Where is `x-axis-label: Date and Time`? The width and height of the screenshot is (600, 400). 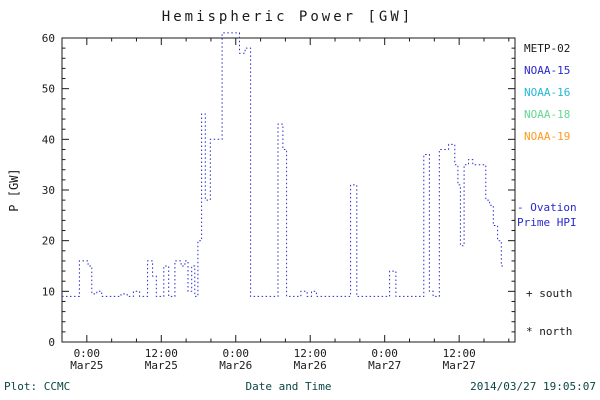
x-axis-label: Date and Time is located at coordinates (288, 386).